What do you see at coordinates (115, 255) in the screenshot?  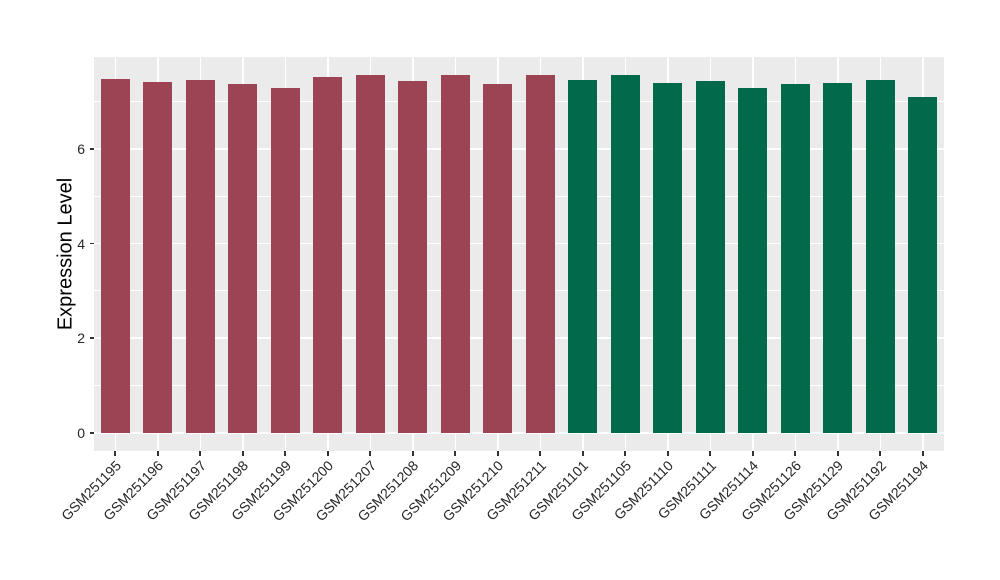 I see `bar-GSM251195` at bounding box center [115, 255].